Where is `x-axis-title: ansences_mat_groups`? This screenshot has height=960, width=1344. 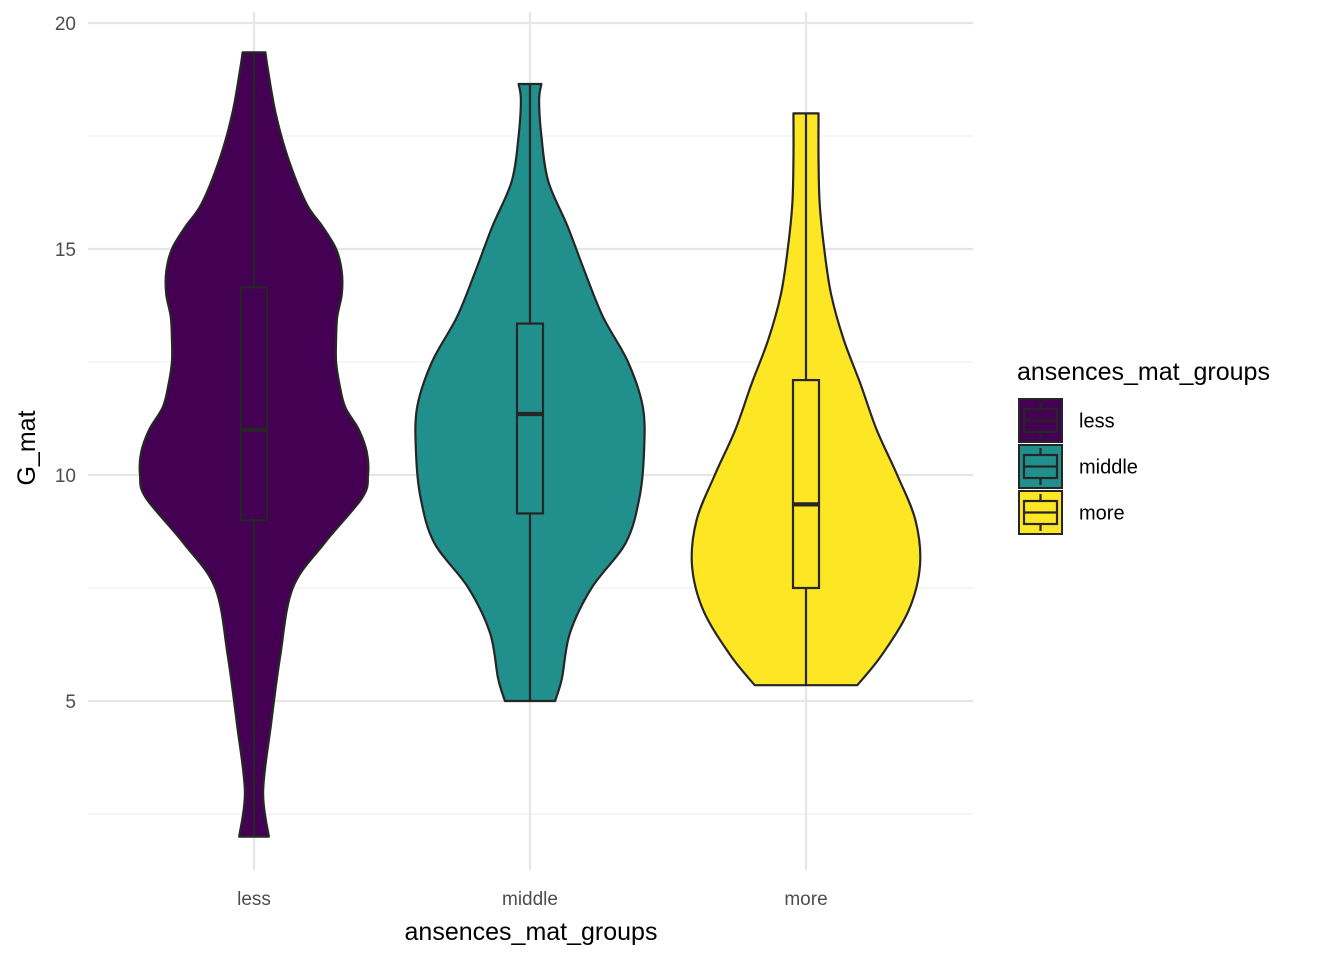 x-axis-title: ansences_mat_groups is located at coordinates (531, 932).